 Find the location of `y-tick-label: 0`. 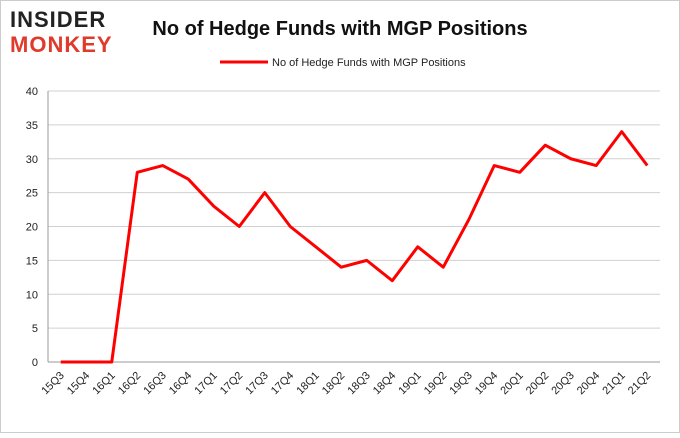

y-tick-label: 0 is located at coordinates (35, 363).